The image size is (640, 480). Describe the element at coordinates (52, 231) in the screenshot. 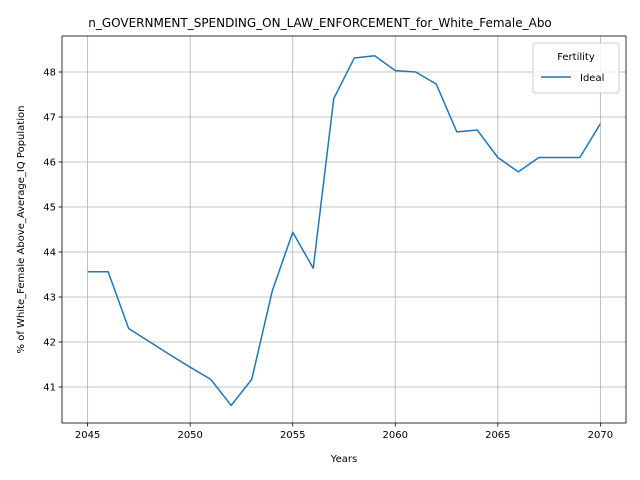

I see `y-axis: 41 42 43 44 45 46 47 48` at that location.